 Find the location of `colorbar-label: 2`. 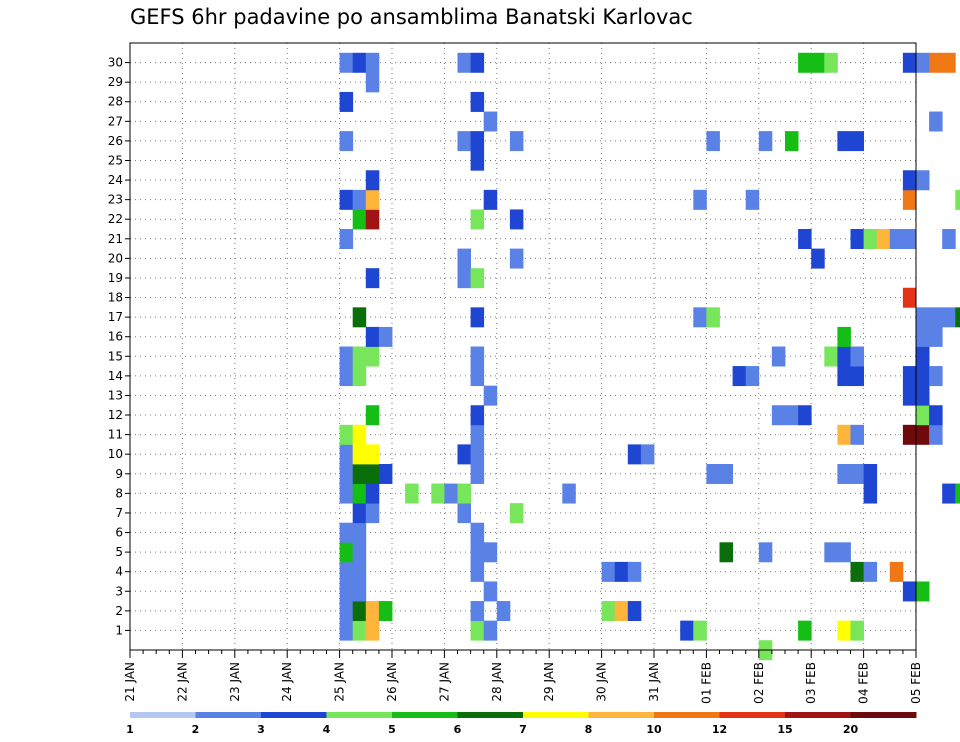

colorbar-label: 2 is located at coordinates (196, 729).